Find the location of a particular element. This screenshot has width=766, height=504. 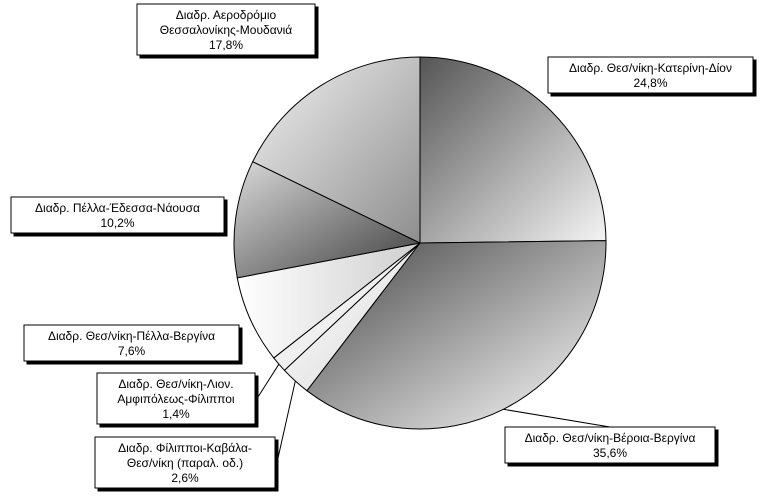

slice-name-label: Διαδρ. Πέλλα-Έδεσσα-Νάουσα is located at coordinates (117, 208).